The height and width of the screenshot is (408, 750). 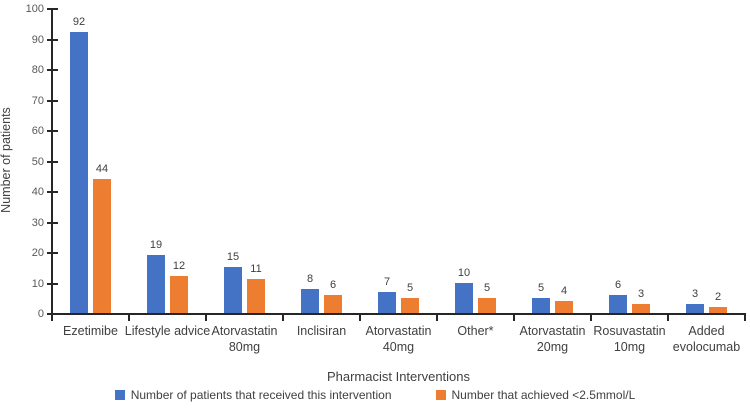 I want to click on category-label: Atorvastatin 20mg, so click(x=552, y=339).